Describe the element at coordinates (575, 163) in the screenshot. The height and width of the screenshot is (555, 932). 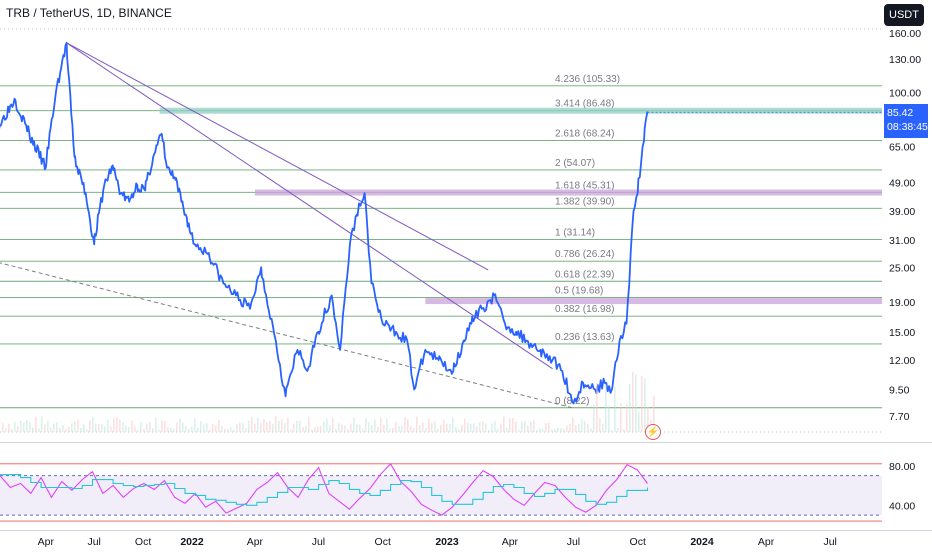
I see `fib-level-label: 2 (54.07)` at that location.